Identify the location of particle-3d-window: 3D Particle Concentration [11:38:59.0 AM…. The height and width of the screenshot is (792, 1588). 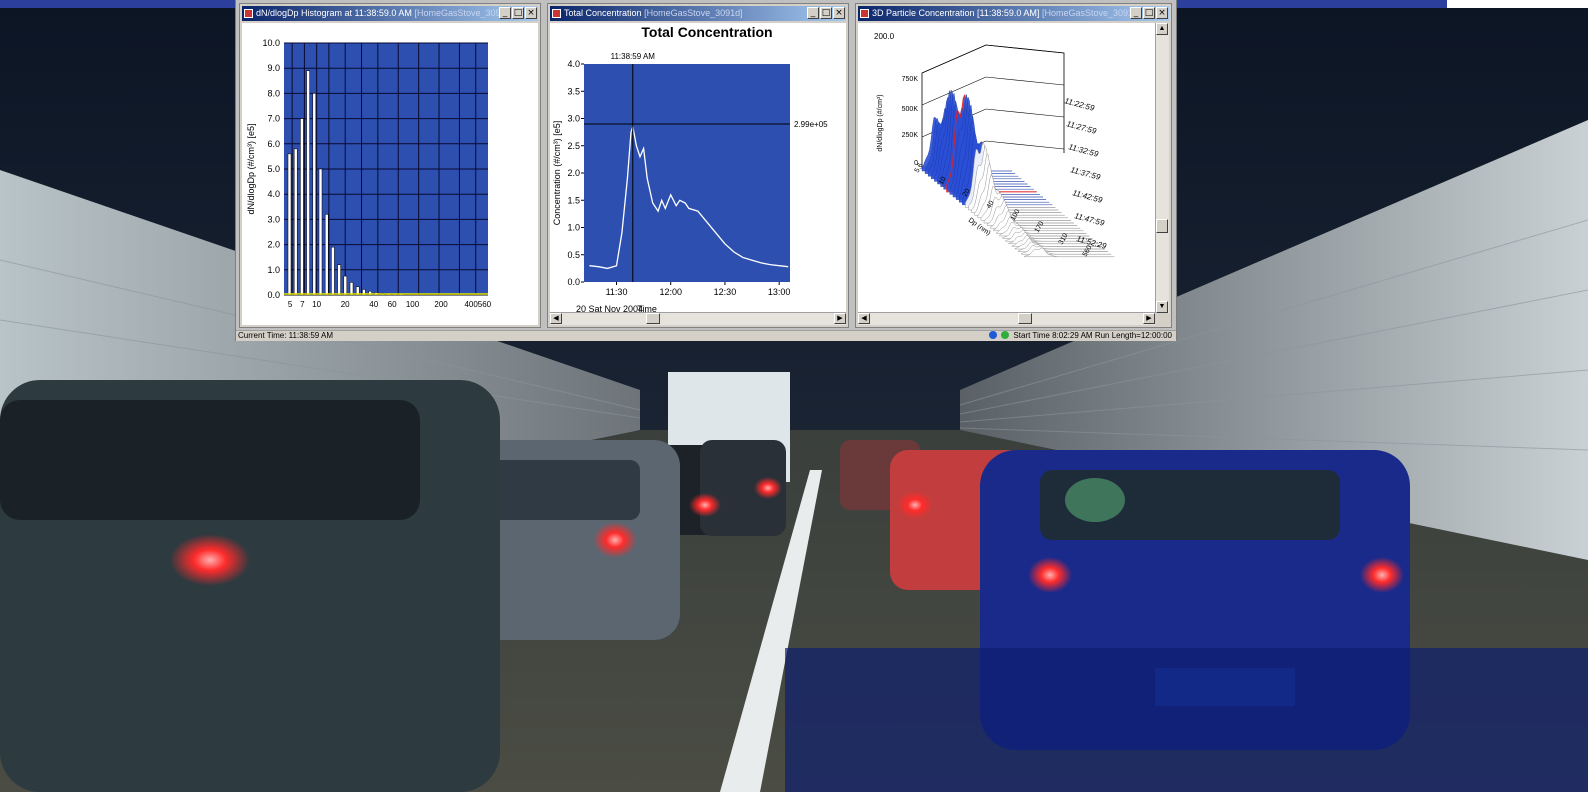
(1013, 165).